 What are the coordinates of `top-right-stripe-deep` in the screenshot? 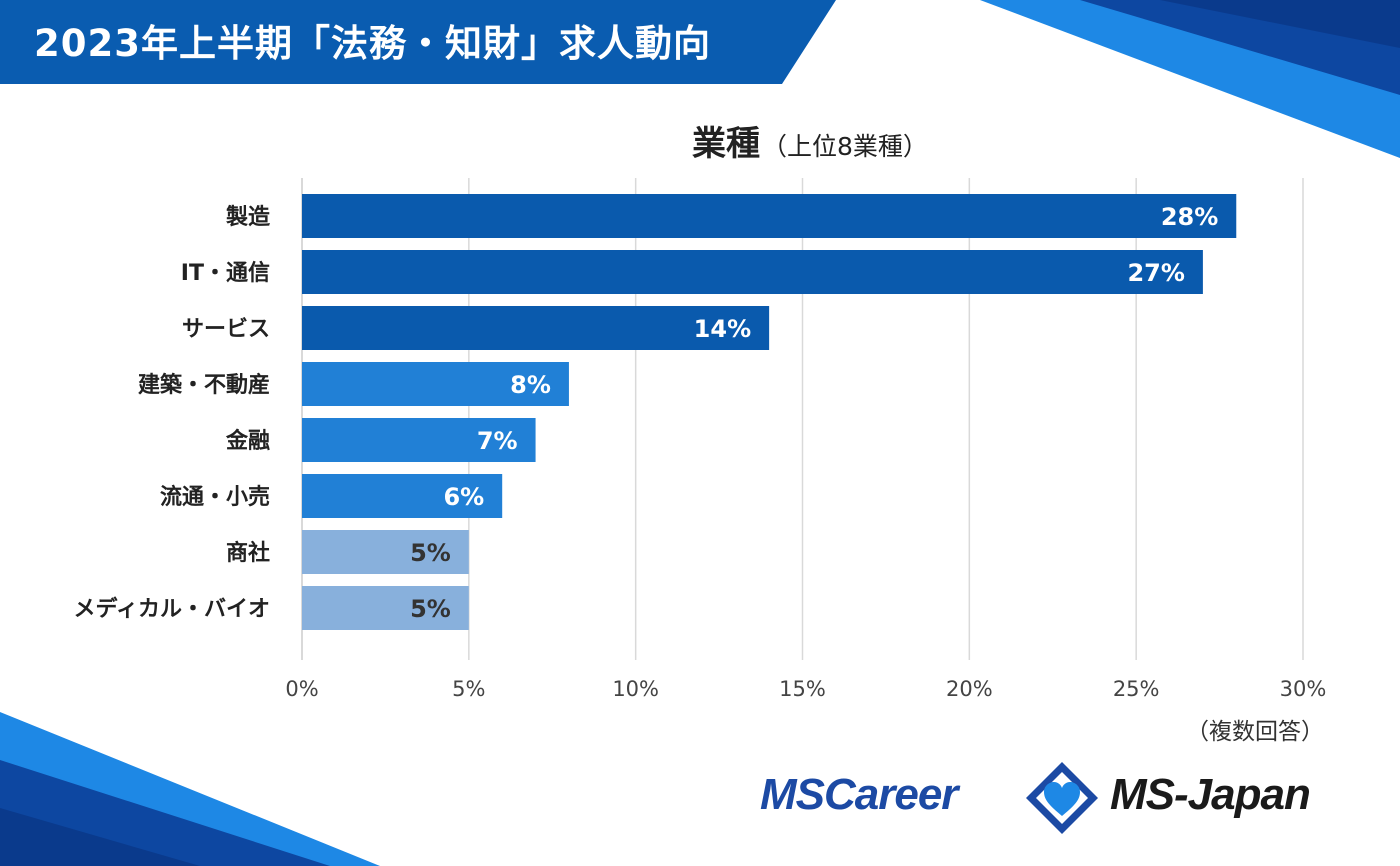 It's located at (1280, 24).